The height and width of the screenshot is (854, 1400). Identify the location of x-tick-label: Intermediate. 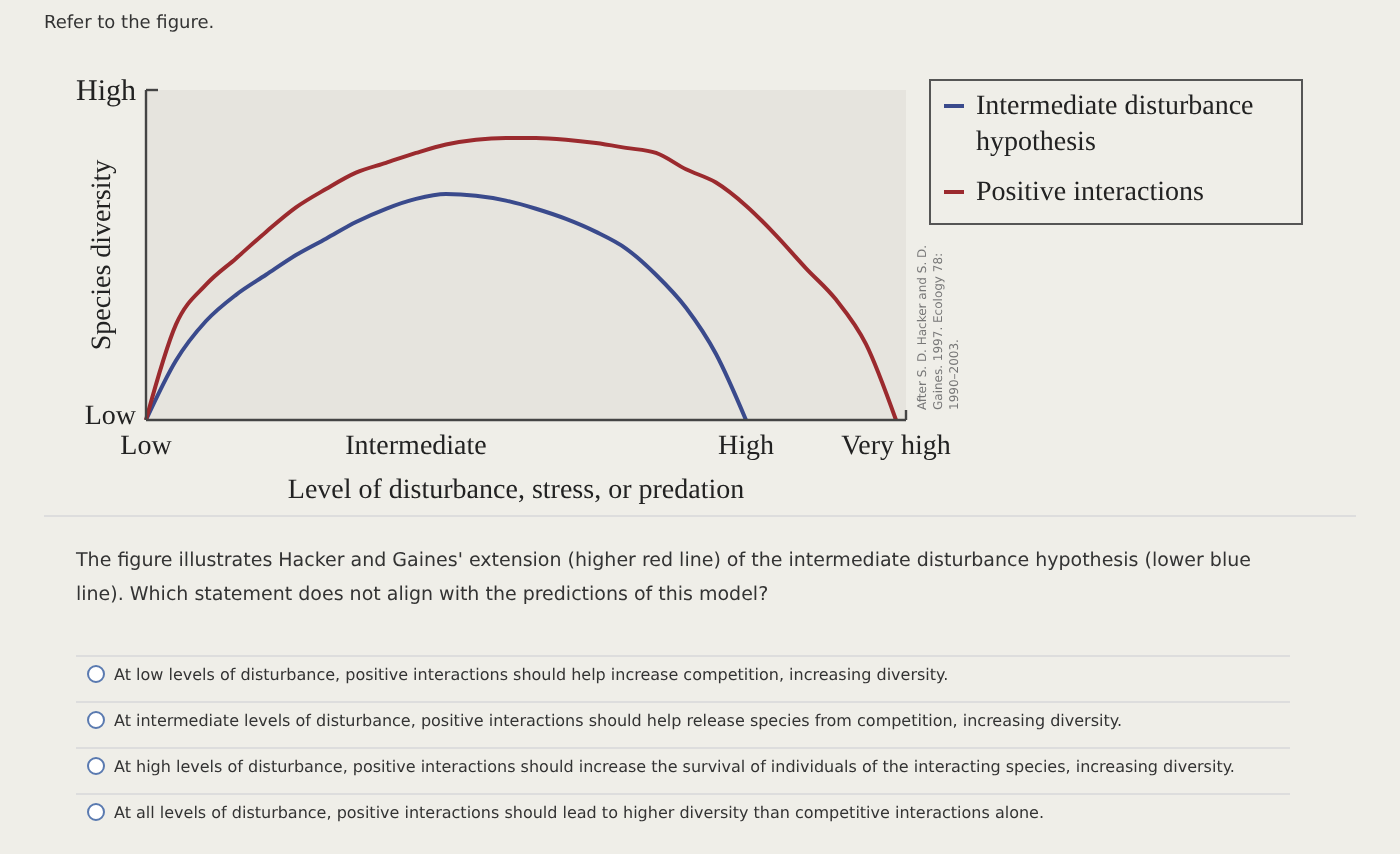
(416, 447).